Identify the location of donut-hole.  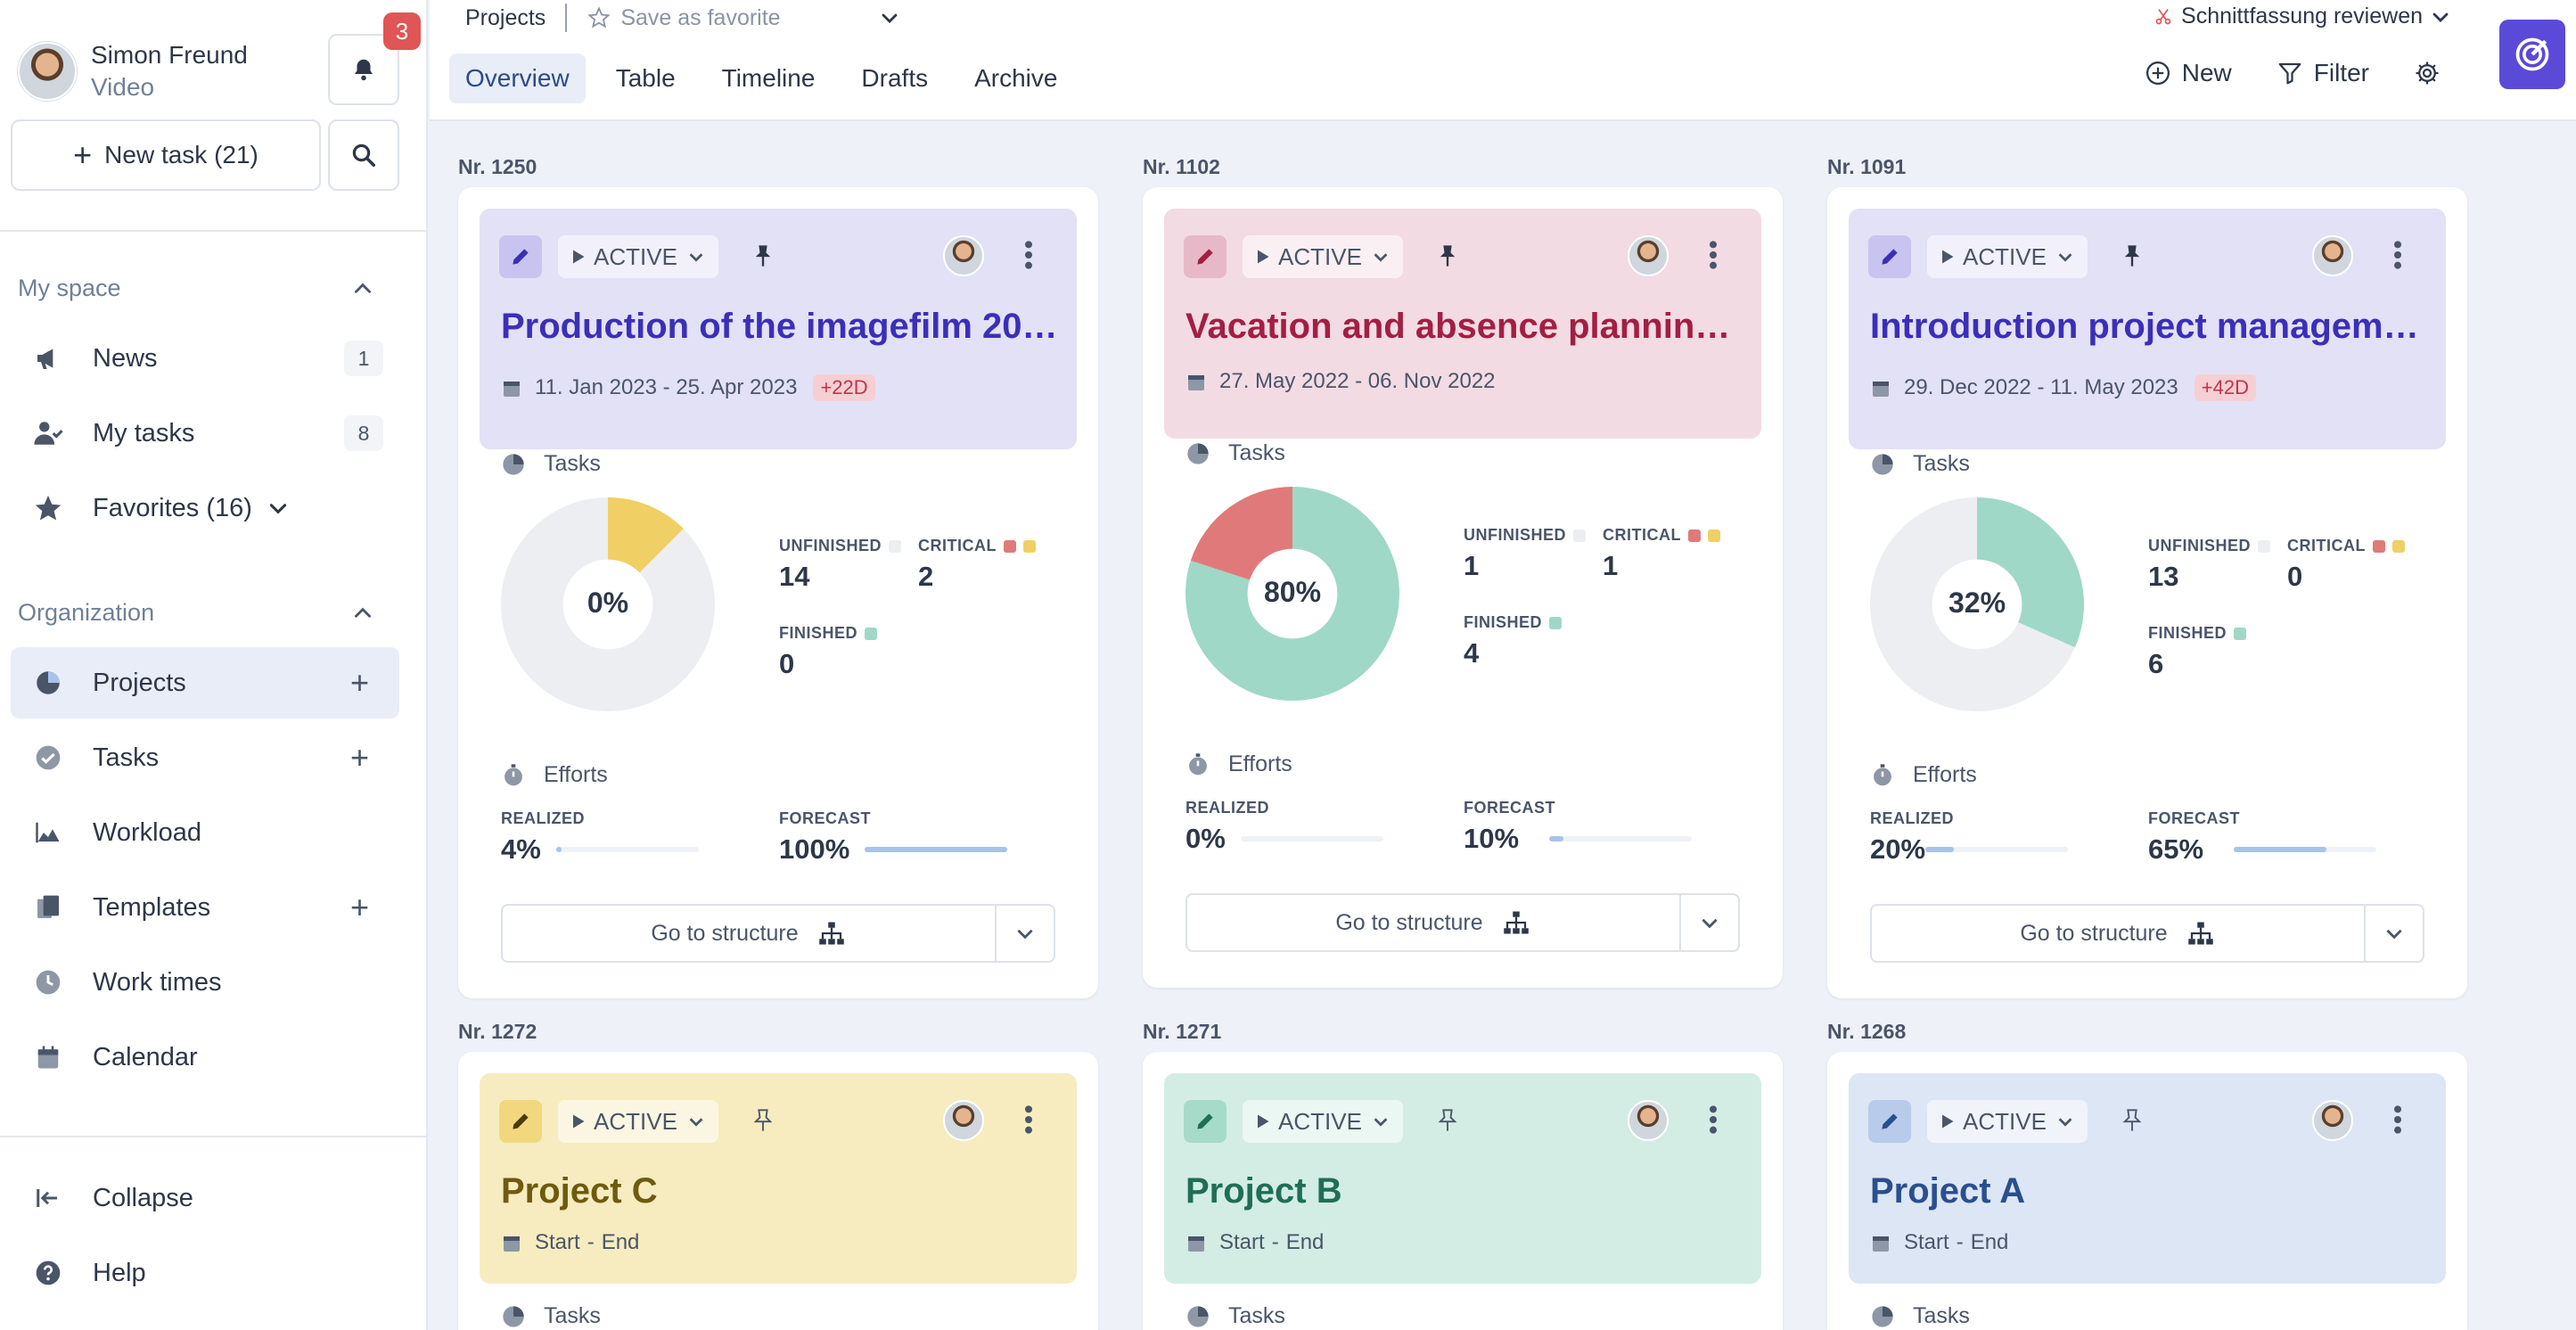
(607, 604).